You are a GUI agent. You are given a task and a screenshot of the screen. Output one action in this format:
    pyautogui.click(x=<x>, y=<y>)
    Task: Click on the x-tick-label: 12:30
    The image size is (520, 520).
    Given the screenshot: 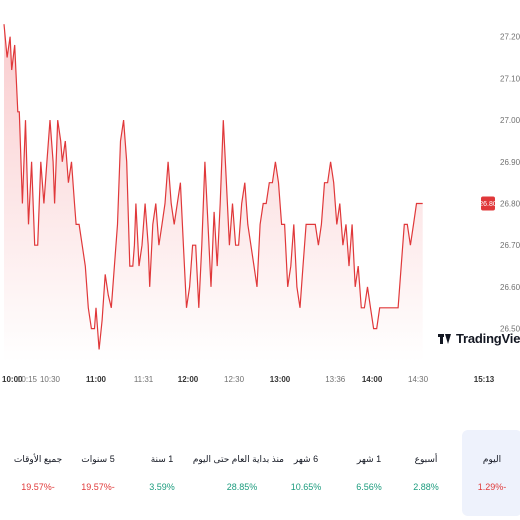 What is the action you would take?
    pyautogui.click(x=234, y=379)
    